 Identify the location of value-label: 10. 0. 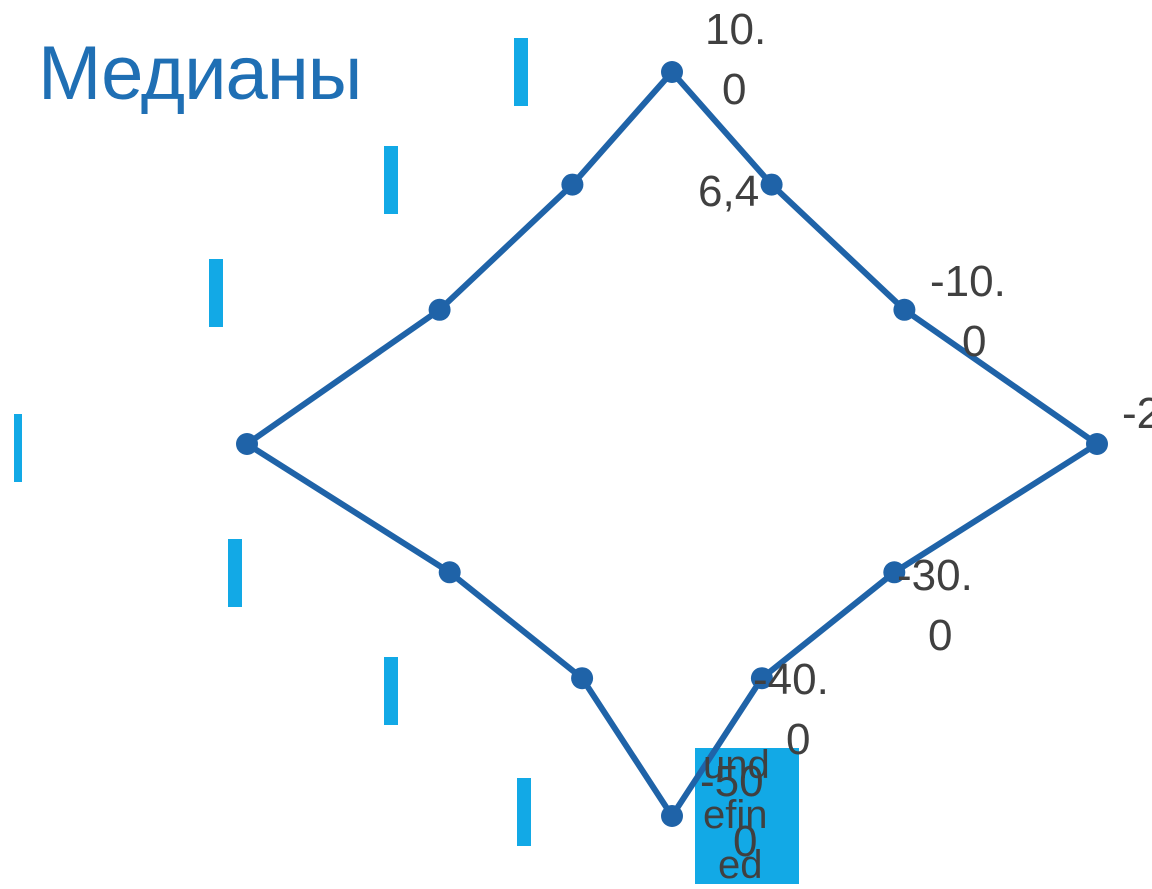
(741, 59).